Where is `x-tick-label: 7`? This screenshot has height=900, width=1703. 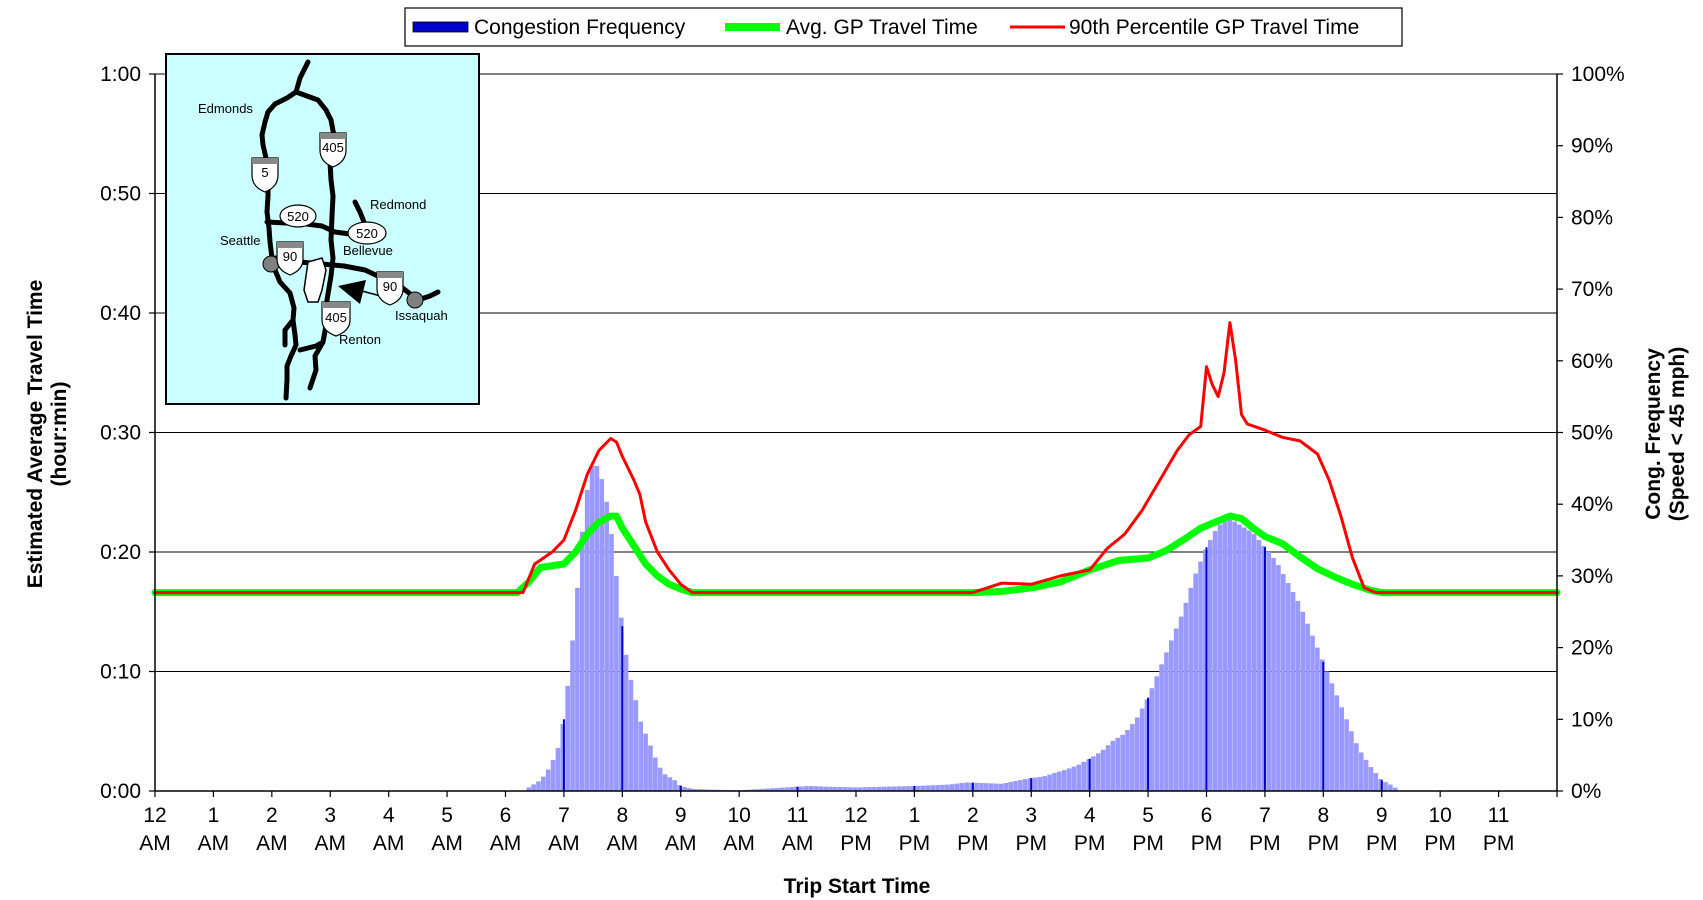
x-tick-label: 7 is located at coordinates (564, 815).